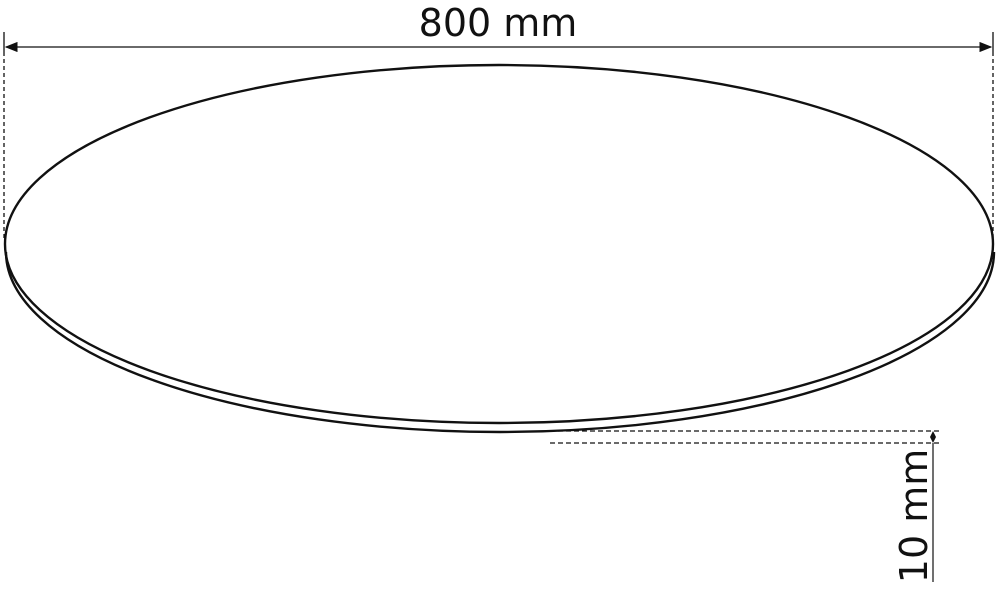 This screenshot has height=598, width=997. What do you see at coordinates (746, 506) in the screenshot?
I see `thickness-dimension: 10 mm` at bounding box center [746, 506].